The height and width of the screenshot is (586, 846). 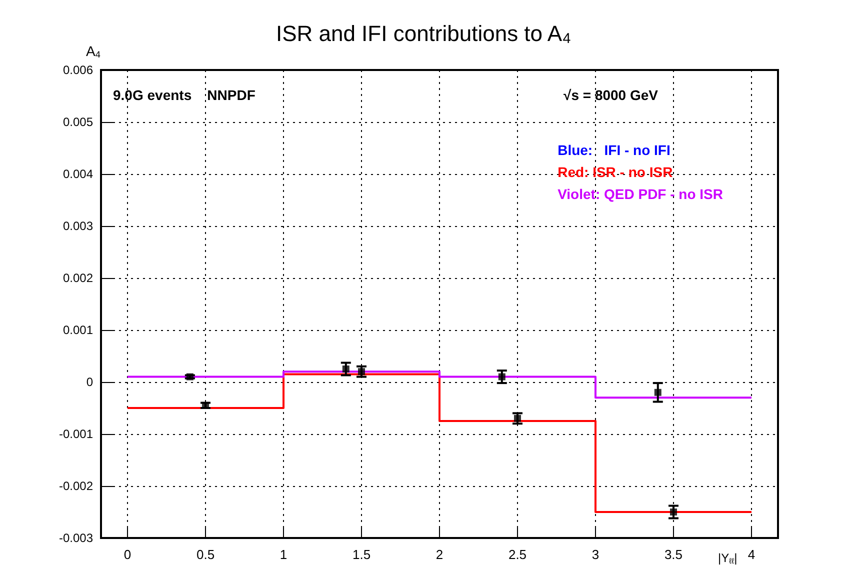 I want to click on x-tick-label: 1, so click(x=284, y=554).